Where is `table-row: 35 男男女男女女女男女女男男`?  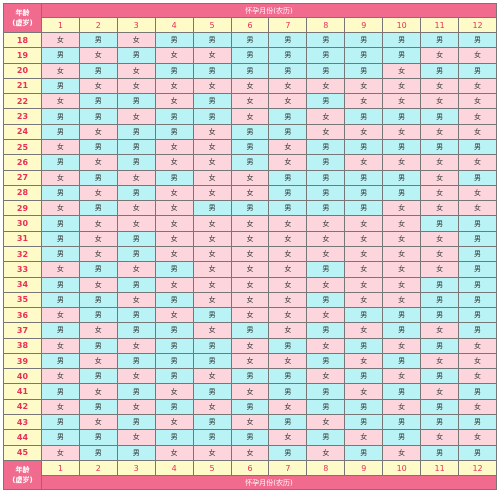 table-row: 35 男男女男女女女男女女男男 is located at coordinates (250, 300).